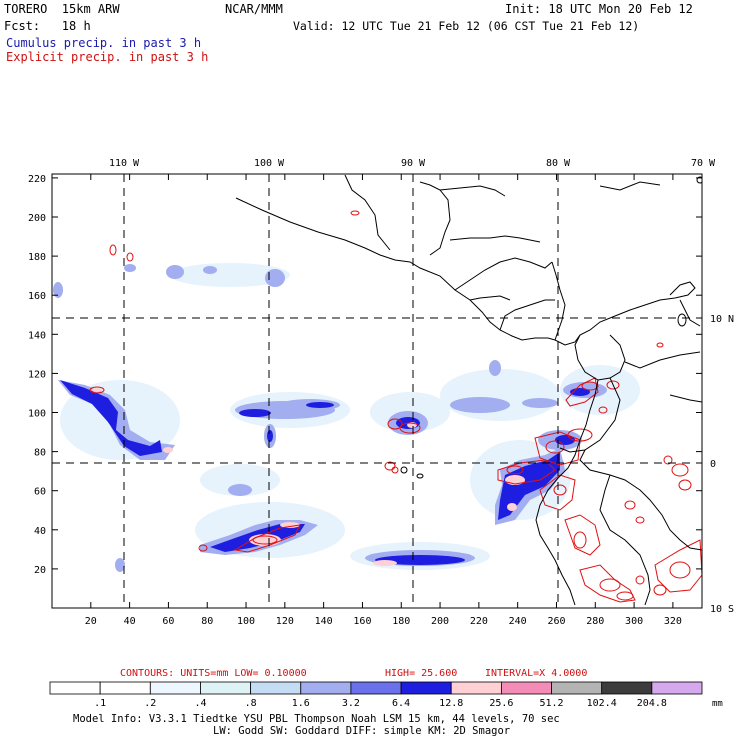 The height and width of the screenshot is (740, 740). I want to click on y-tick-label: 140, so click(37, 335).